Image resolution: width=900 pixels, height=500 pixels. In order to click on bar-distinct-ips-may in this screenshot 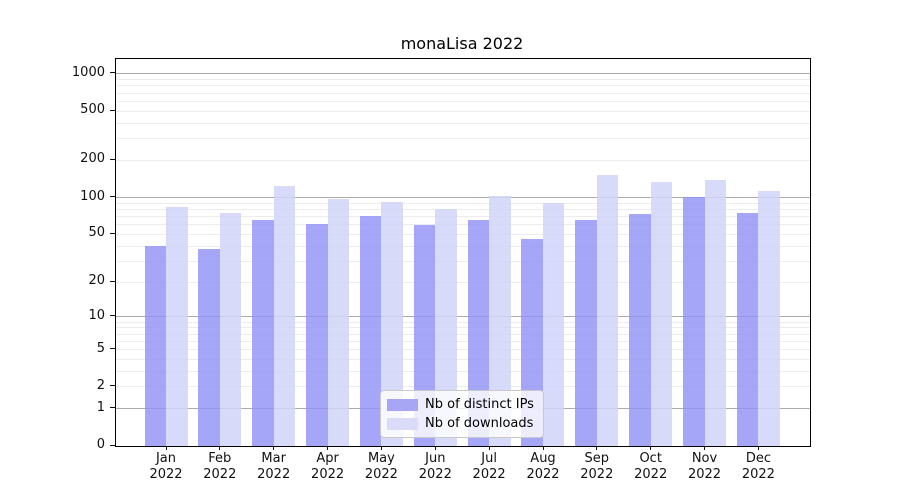, I will do `click(370, 330)`.